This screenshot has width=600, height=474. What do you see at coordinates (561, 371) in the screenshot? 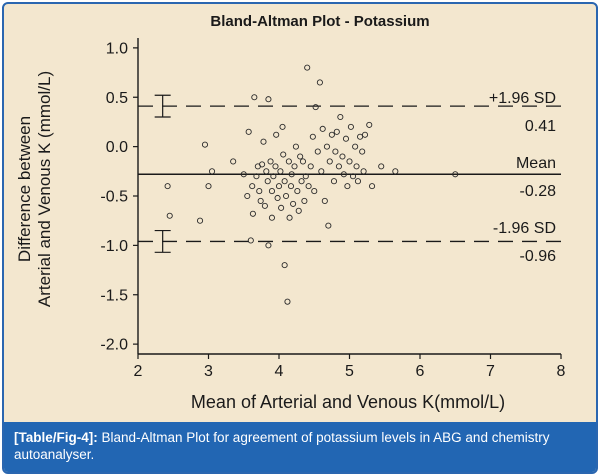
I see `x-tick-label: 8` at bounding box center [561, 371].